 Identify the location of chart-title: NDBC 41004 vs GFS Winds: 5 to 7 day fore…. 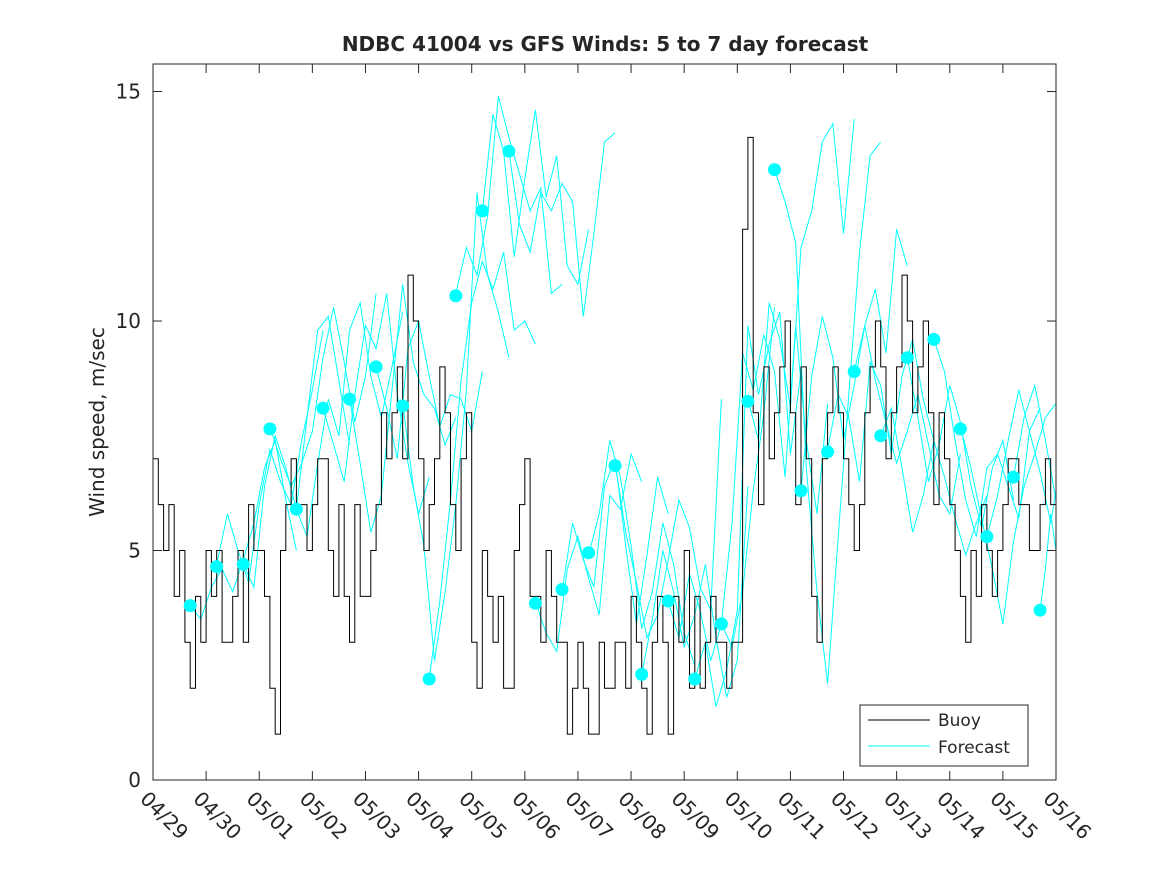
(605, 44).